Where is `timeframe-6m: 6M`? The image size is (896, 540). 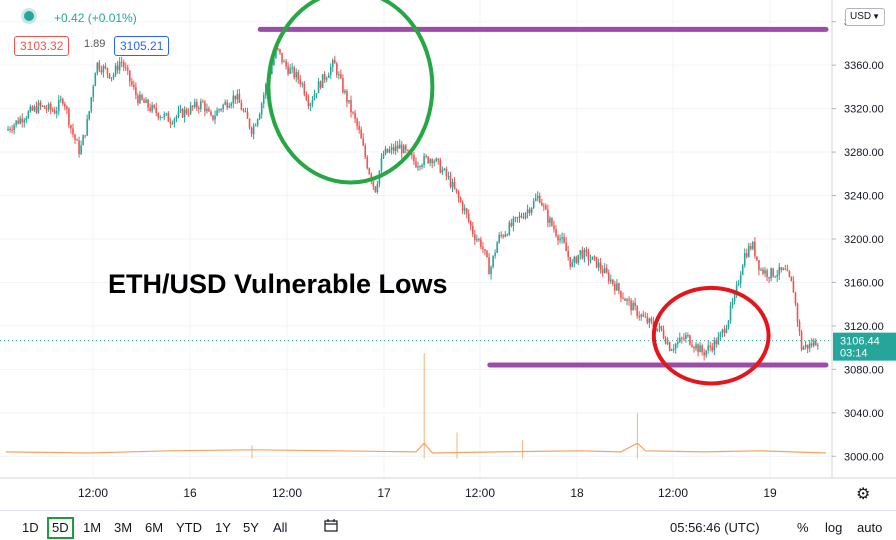 timeframe-6m: 6M is located at coordinates (154, 527).